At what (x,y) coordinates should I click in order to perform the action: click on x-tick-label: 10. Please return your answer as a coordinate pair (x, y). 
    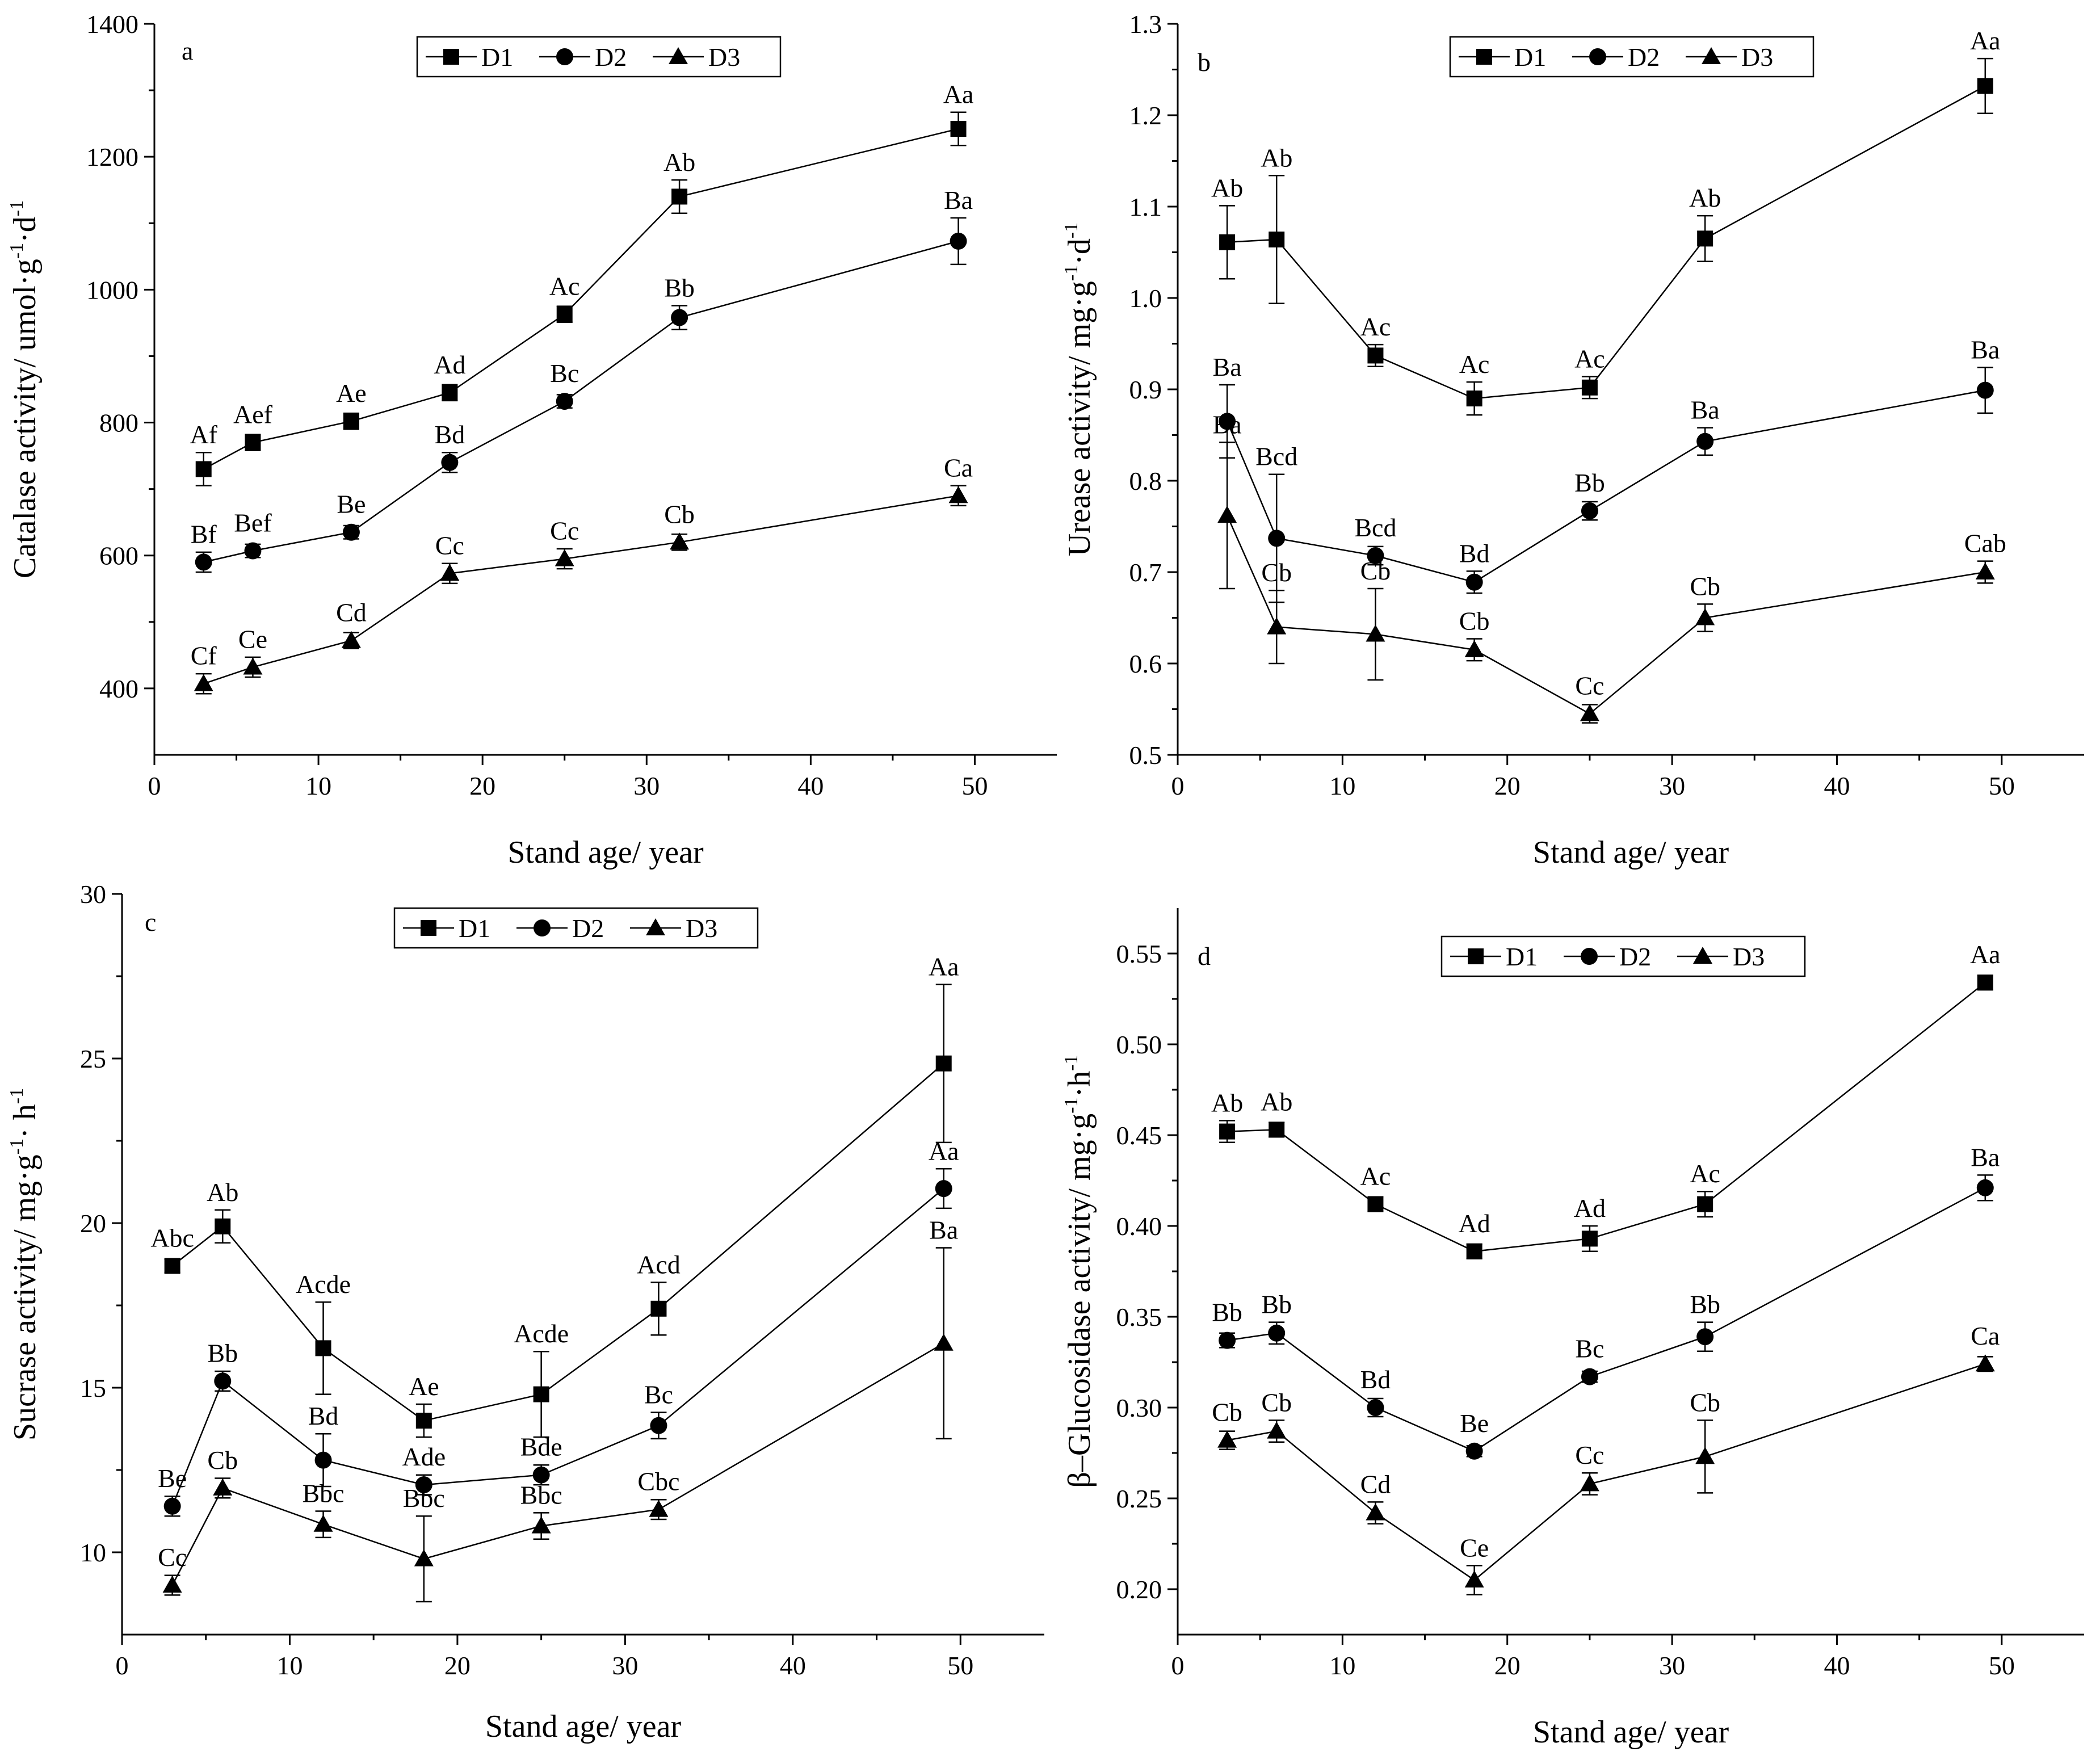
    Looking at the image, I should click on (1342, 1665).